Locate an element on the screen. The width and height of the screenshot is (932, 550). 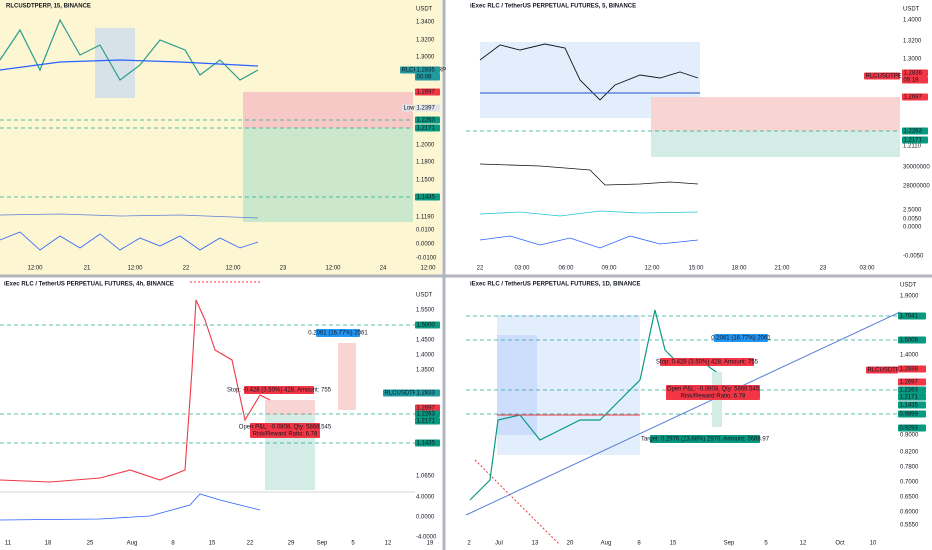
time-tick-label: 18 is located at coordinates (48, 544).